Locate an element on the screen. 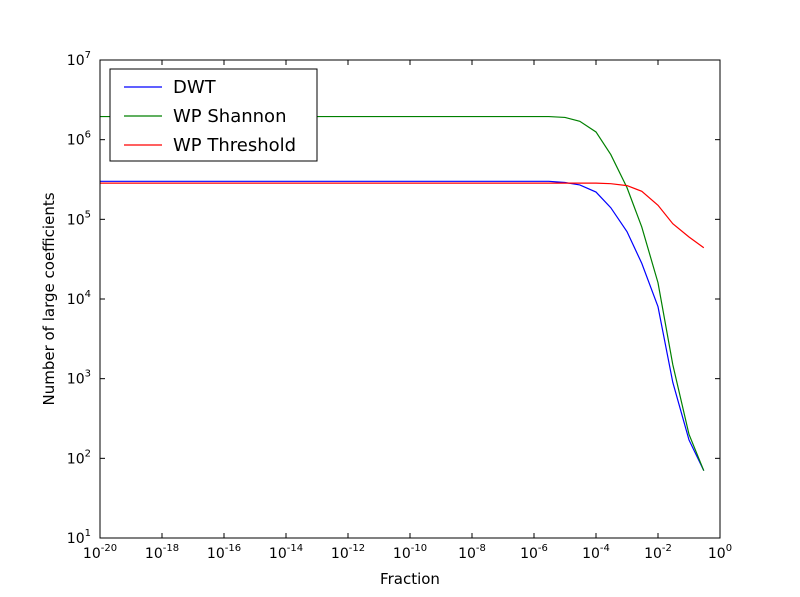 This screenshot has width=800, height=597. x-tick-label: 10⁻¹⁴ is located at coordinates (286, 552).